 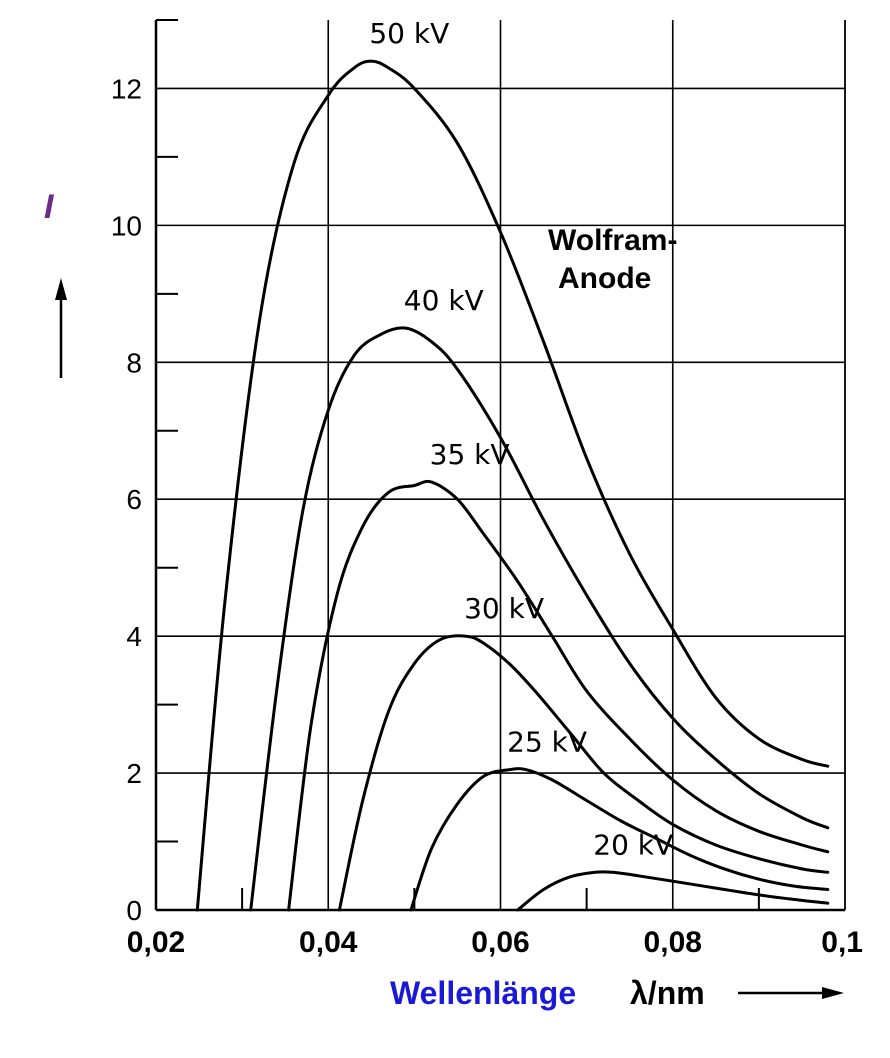 I want to click on x-axis-arrow, so click(x=791, y=993).